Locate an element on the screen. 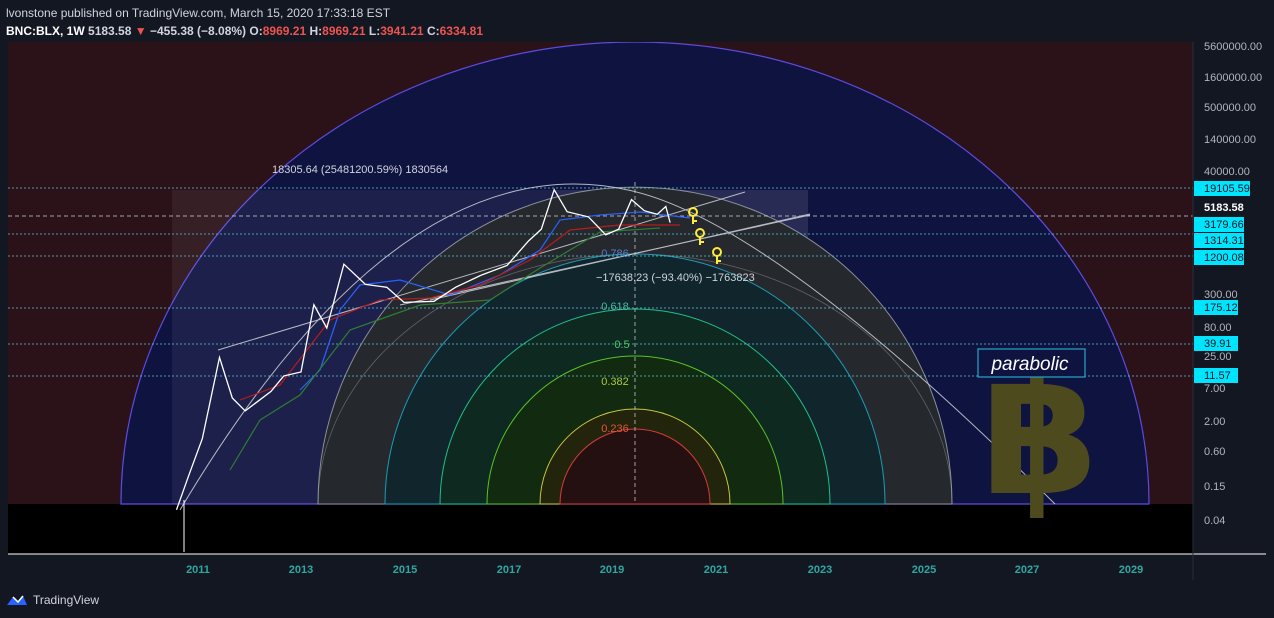  y-tick: 2.00 is located at coordinates (1214, 422).